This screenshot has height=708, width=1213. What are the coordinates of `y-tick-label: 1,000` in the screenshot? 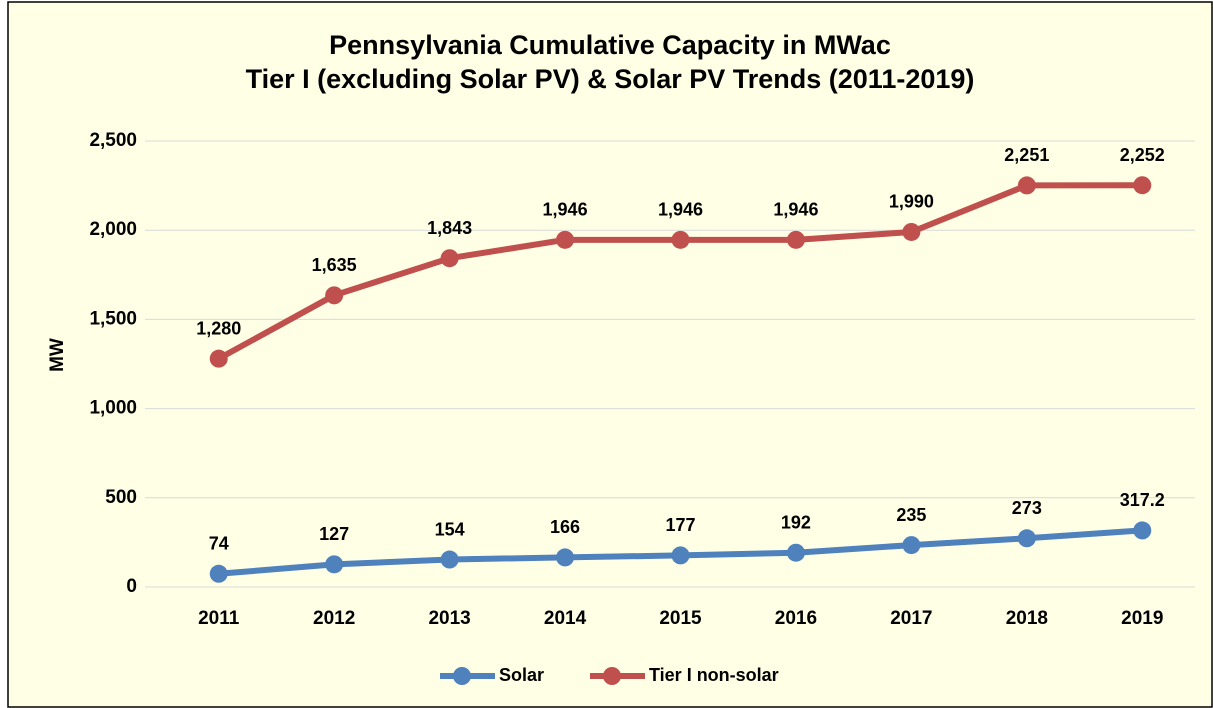 It's located at (113, 408).